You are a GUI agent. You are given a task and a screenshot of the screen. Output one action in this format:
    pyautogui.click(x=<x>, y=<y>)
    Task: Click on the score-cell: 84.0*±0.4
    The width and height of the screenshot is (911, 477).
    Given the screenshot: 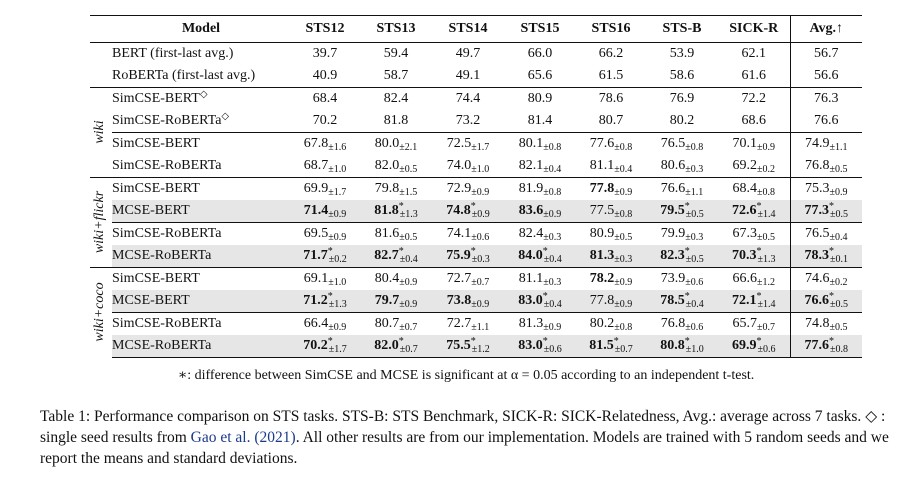 What is the action you would take?
    pyautogui.click(x=540, y=256)
    